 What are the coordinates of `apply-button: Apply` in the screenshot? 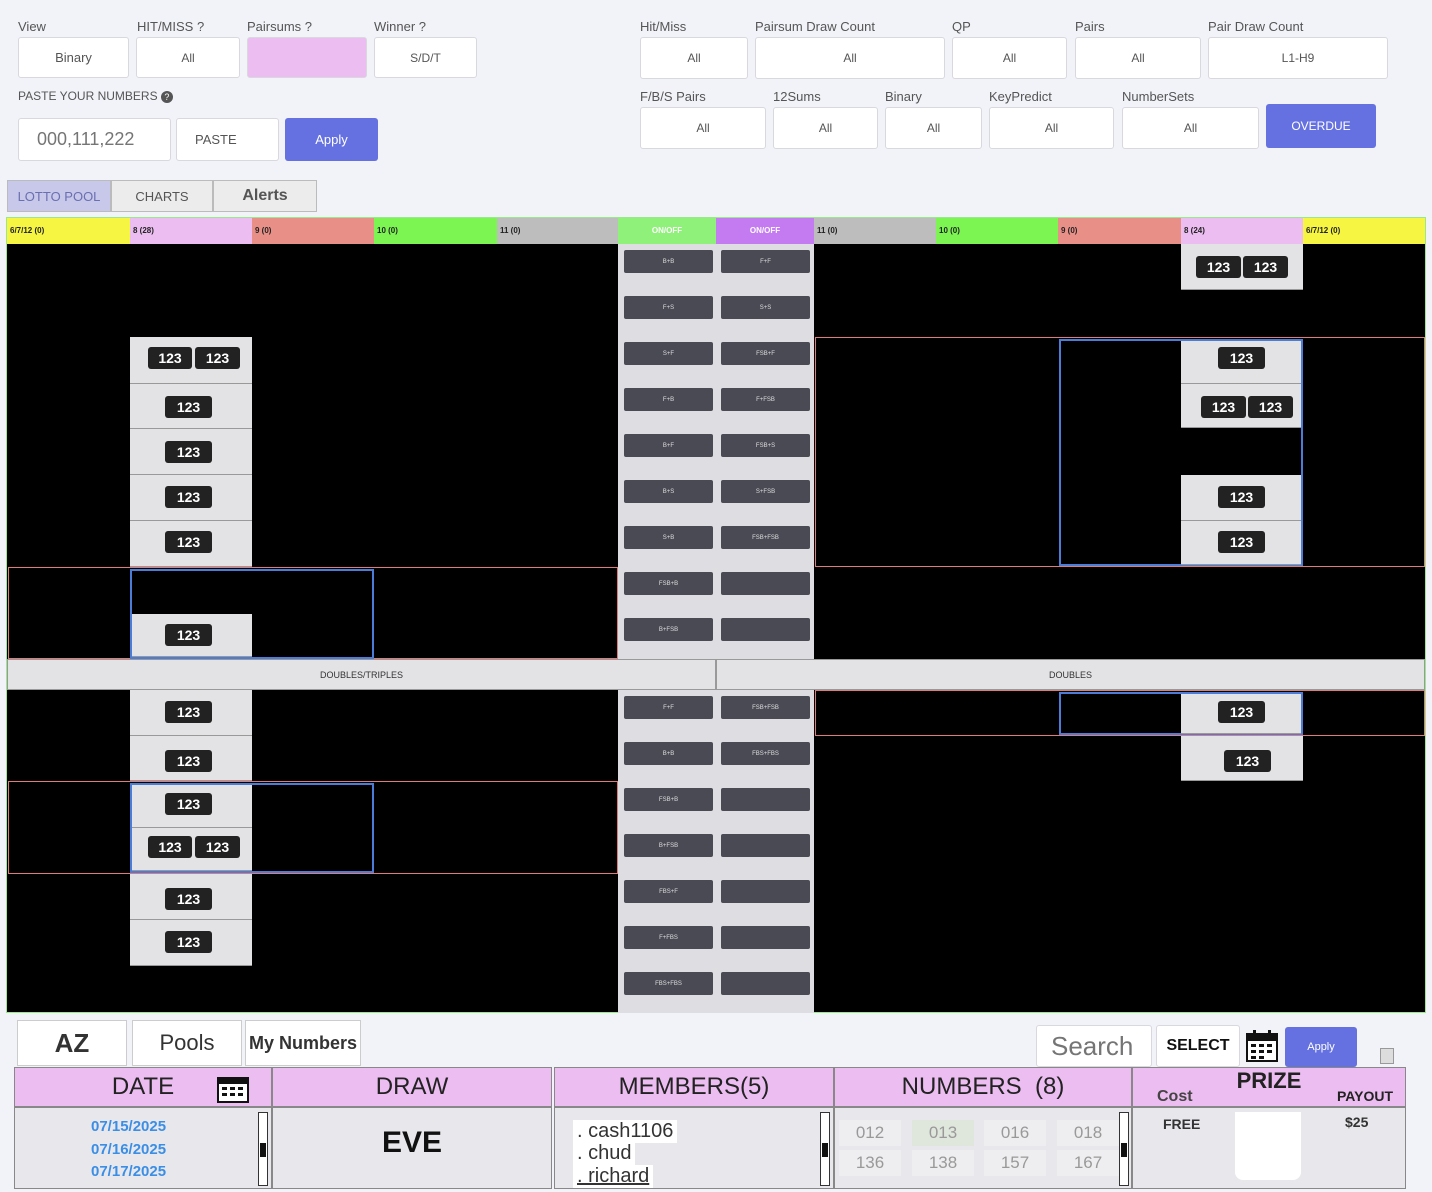 It's located at (331, 139).